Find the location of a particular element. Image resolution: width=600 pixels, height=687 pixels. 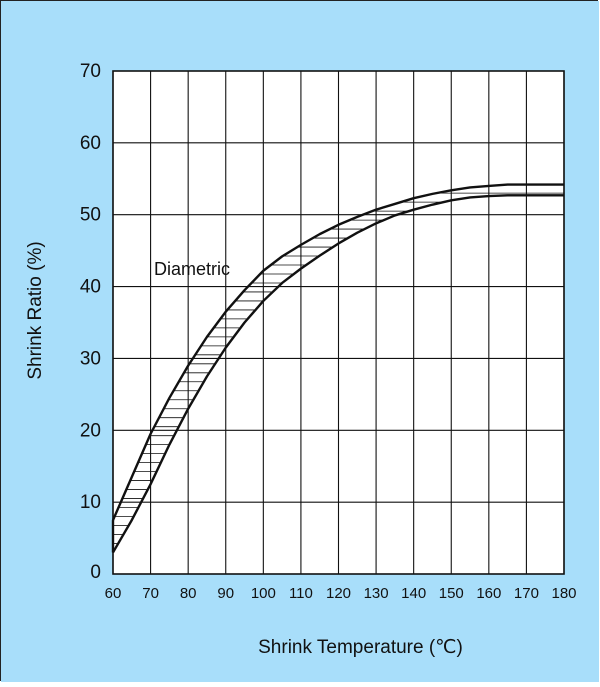

y-tick-20: 20 is located at coordinates (90, 430).